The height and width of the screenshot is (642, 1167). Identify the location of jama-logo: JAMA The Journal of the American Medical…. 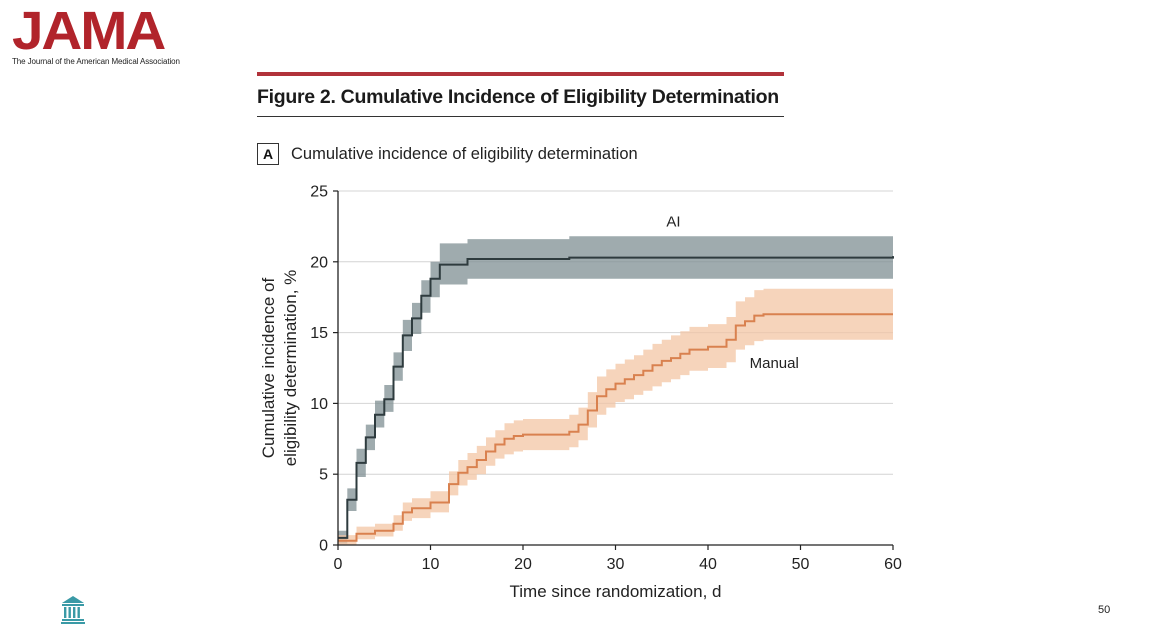
(96, 35).